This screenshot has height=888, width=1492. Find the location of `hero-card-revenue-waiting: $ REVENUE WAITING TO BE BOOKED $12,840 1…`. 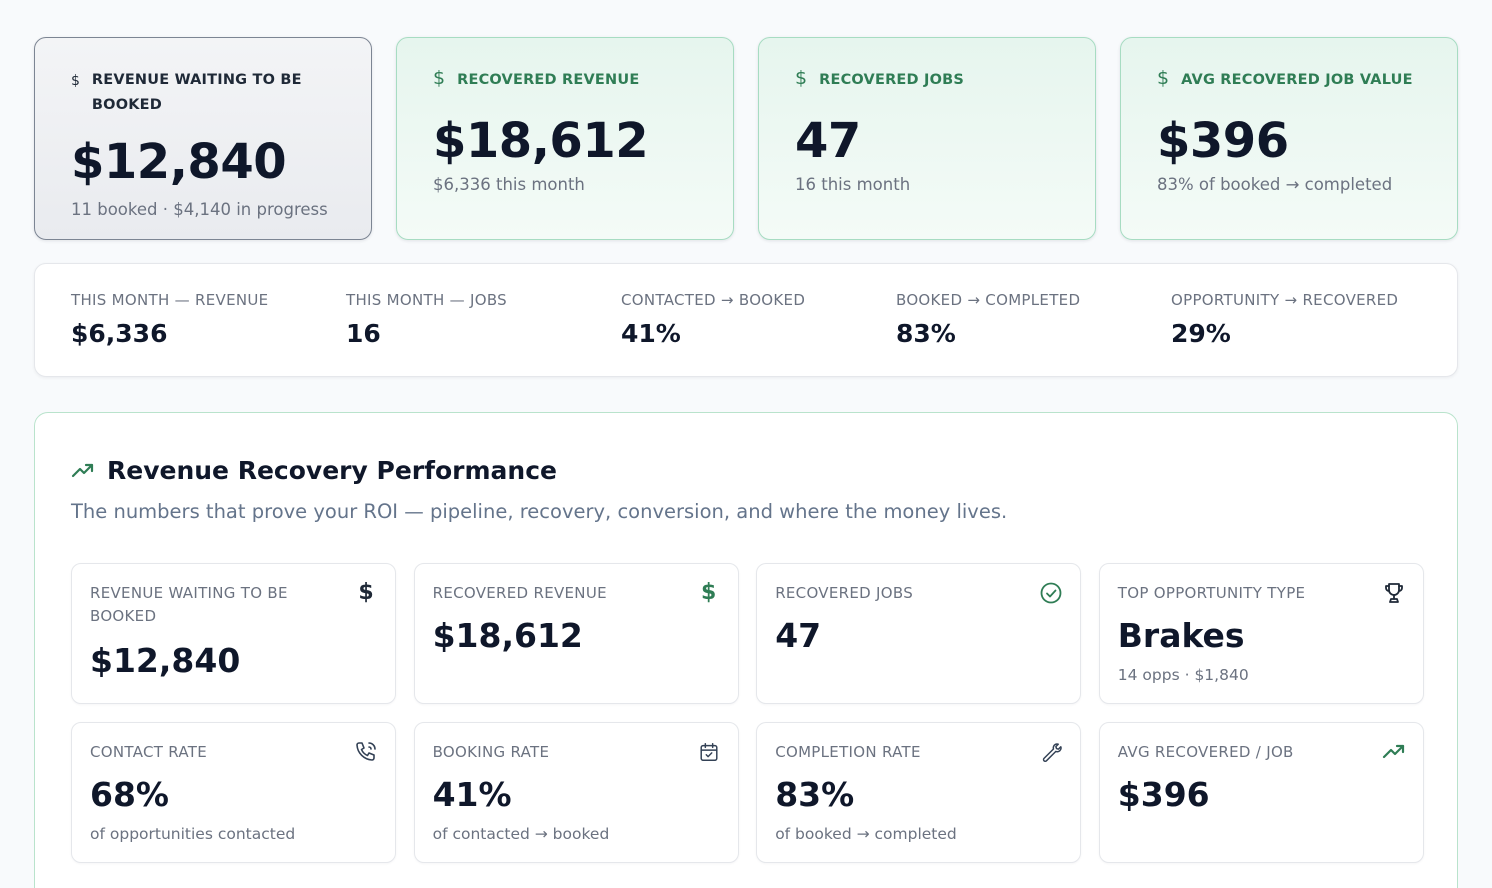

hero-card-revenue-waiting: $ REVENUE WAITING TO BE BOOKED $12,840 1… is located at coordinates (203, 138).